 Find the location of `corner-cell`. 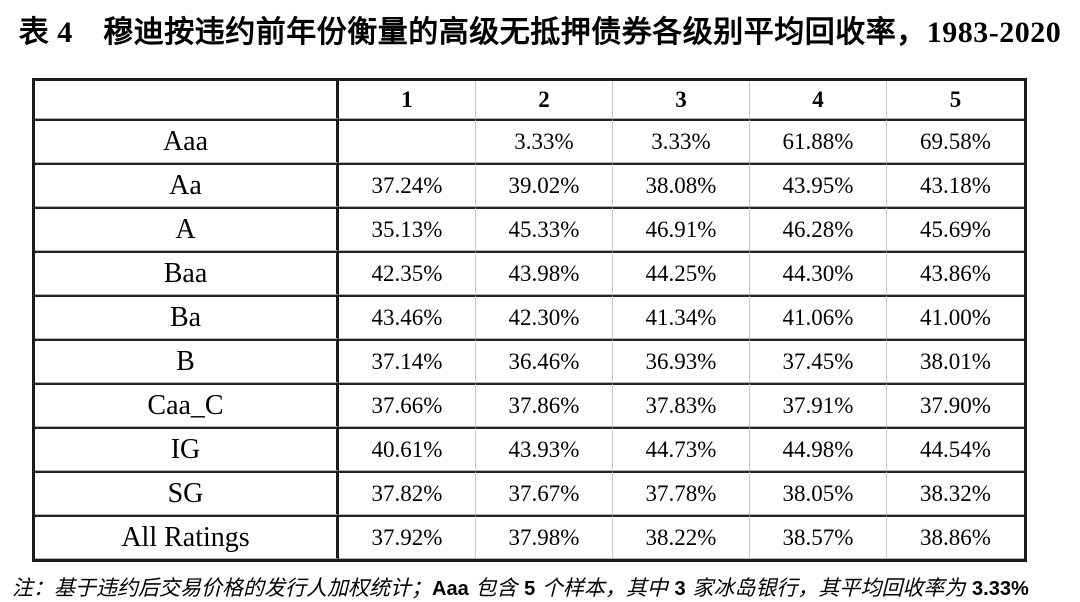

corner-cell is located at coordinates (187, 100).